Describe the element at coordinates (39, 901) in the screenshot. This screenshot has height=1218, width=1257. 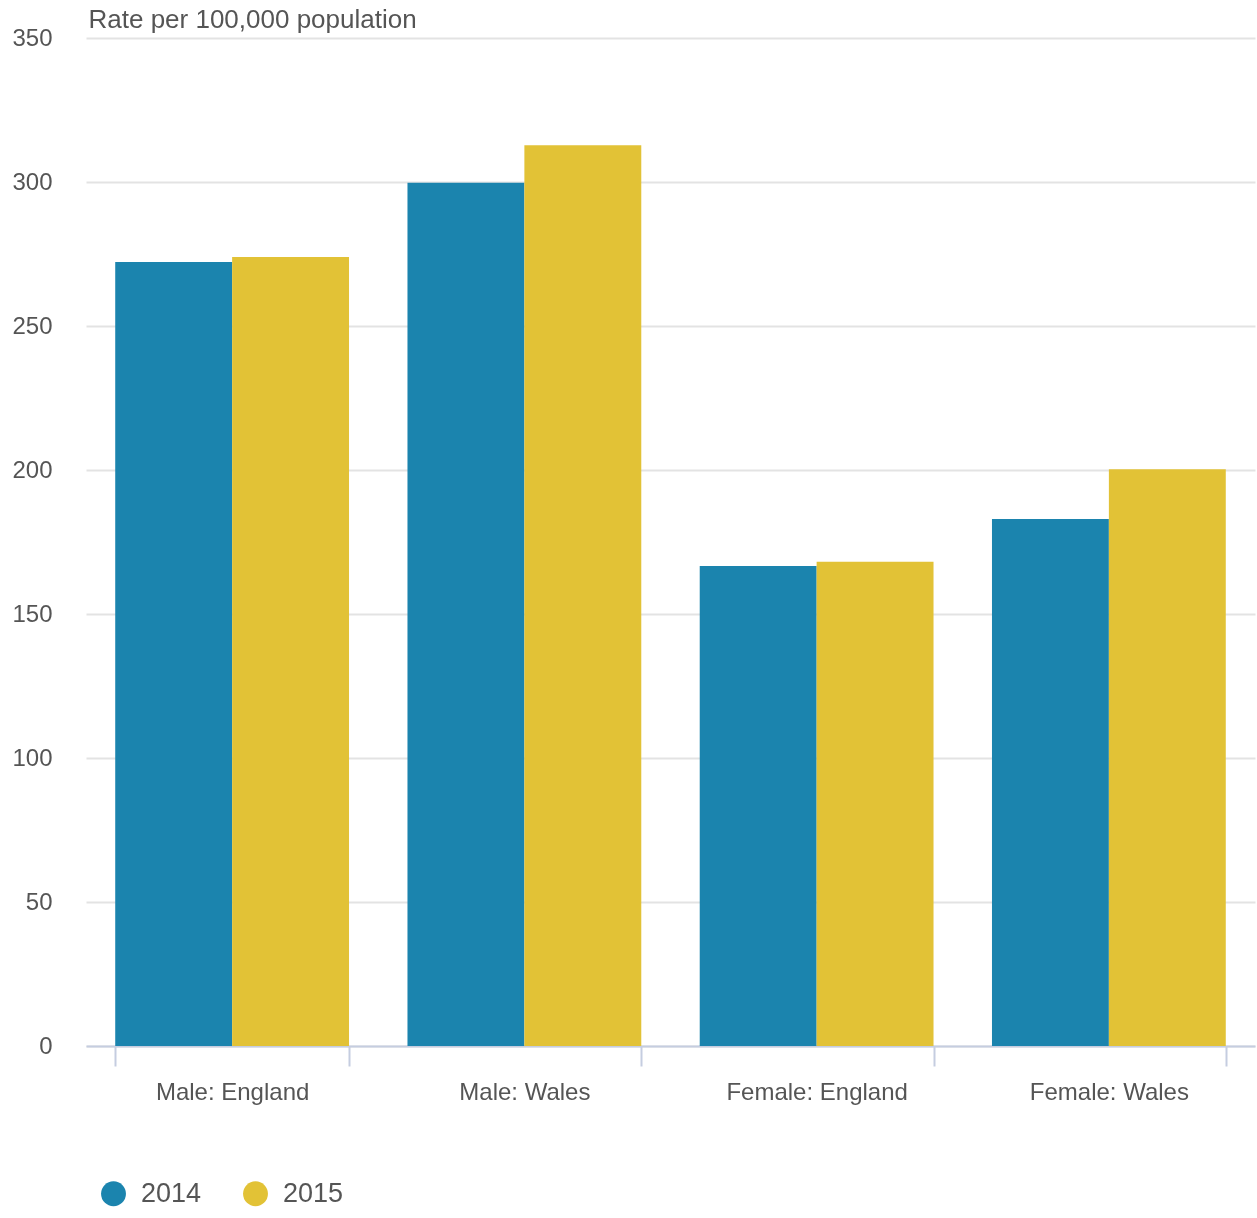
I see `y-tick-label: 50` at that location.